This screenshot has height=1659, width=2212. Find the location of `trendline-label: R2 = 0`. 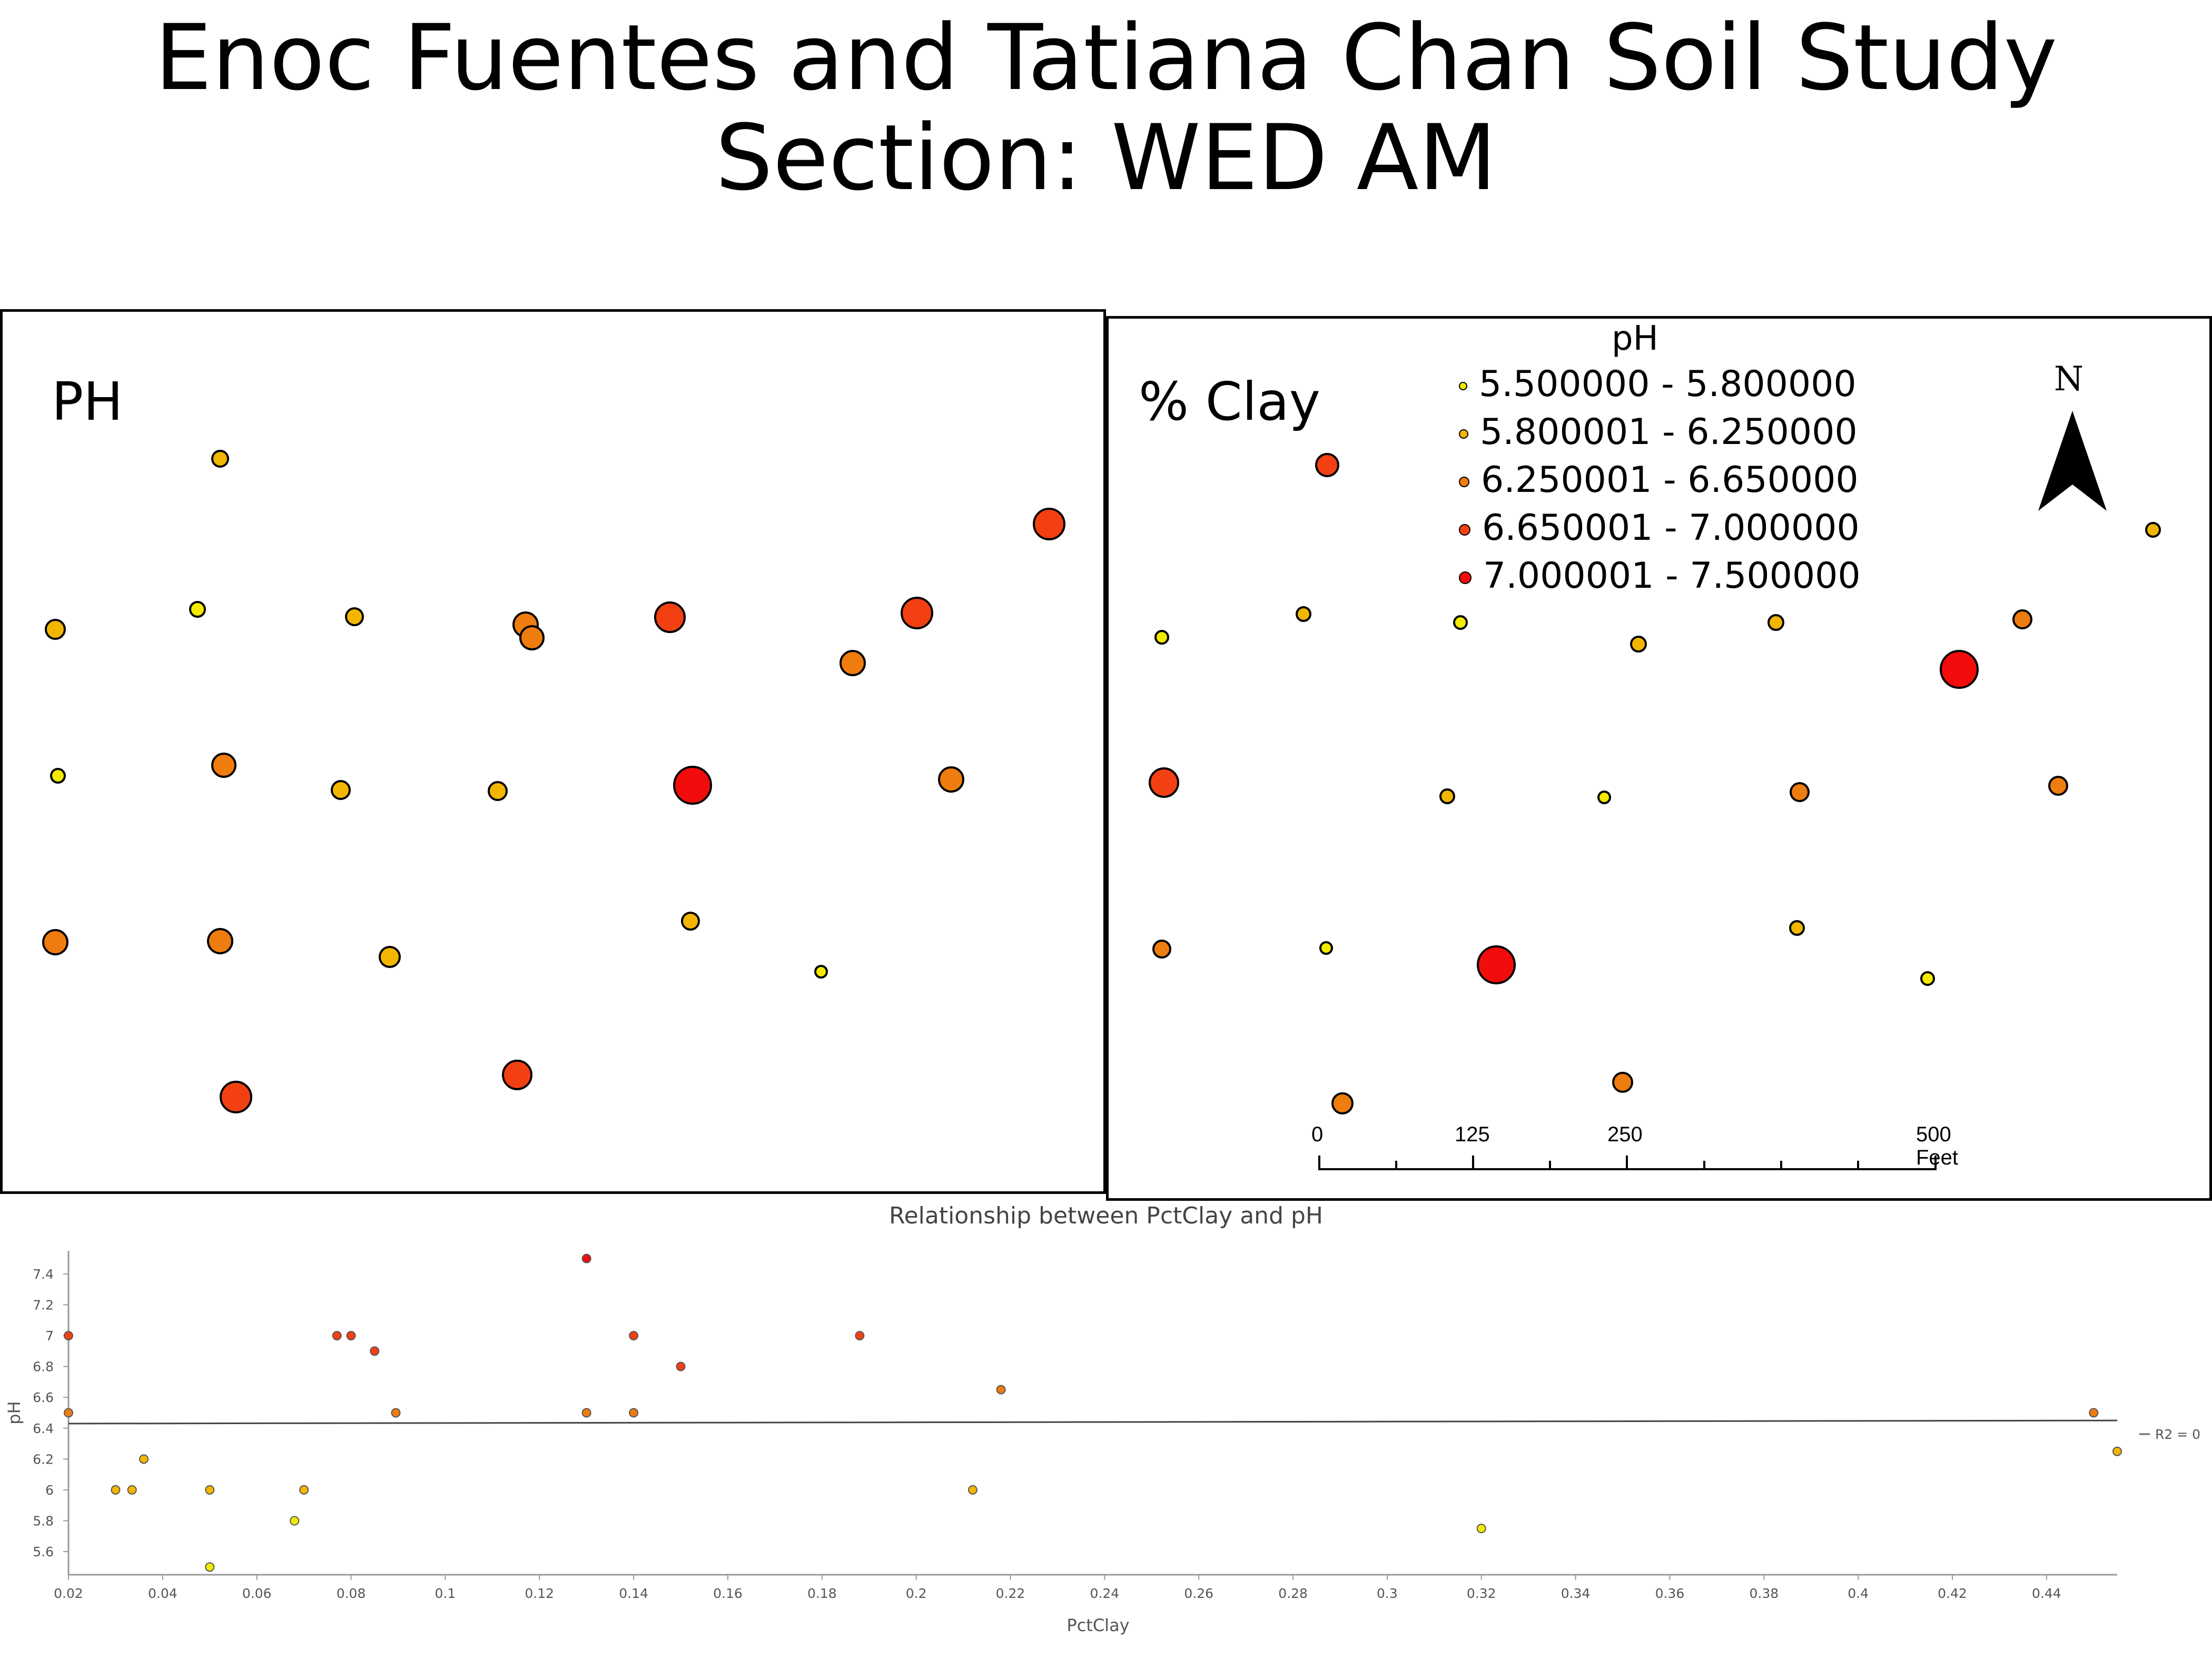

trendline-label: R2 = 0 is located at coordinates (2177, 1434).